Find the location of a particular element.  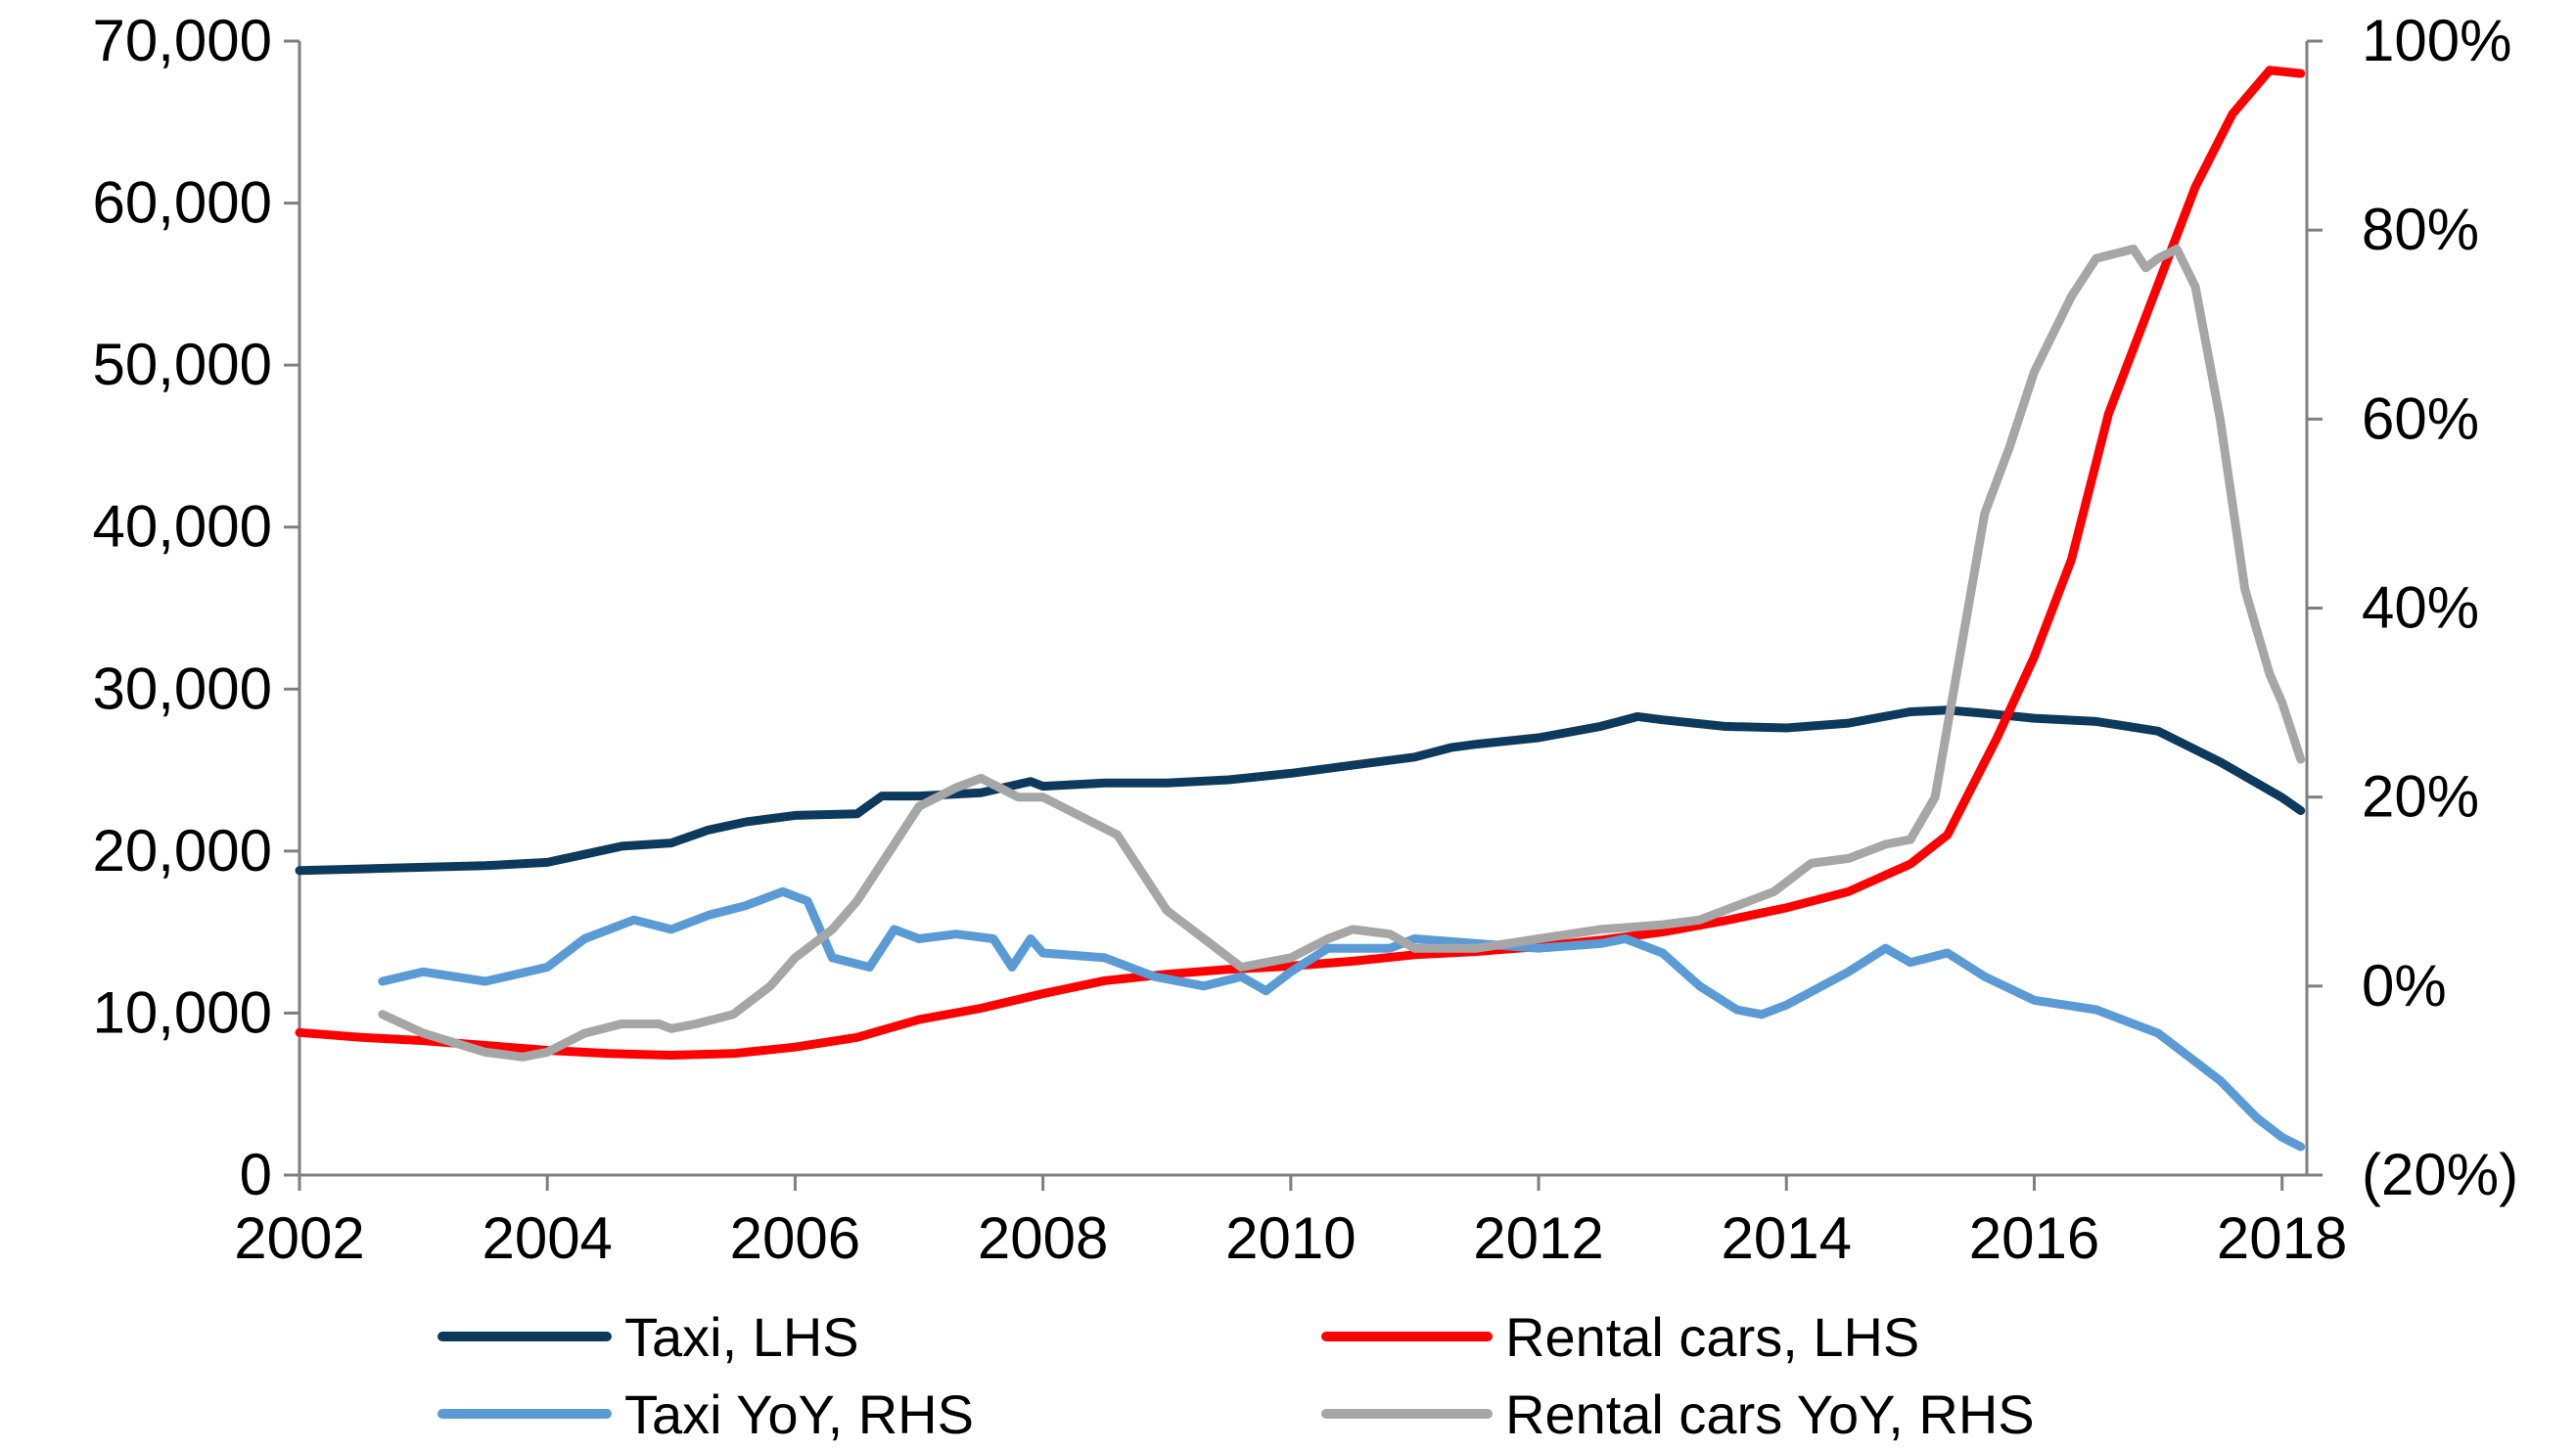

series-line-taxi-yoy-rhs is located at coordinates (1342, 1019).